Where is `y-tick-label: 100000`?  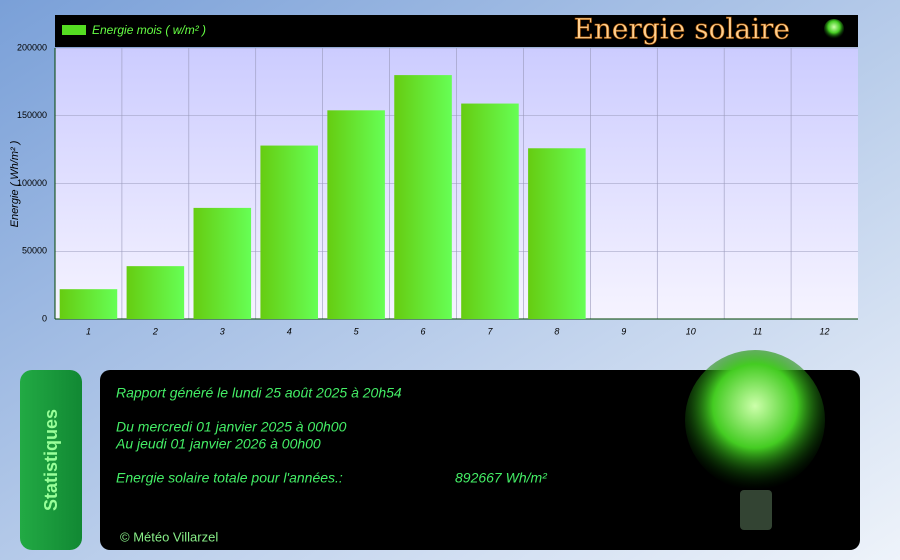 y-tick-label: 100000 is located at coordinates (32, 183).